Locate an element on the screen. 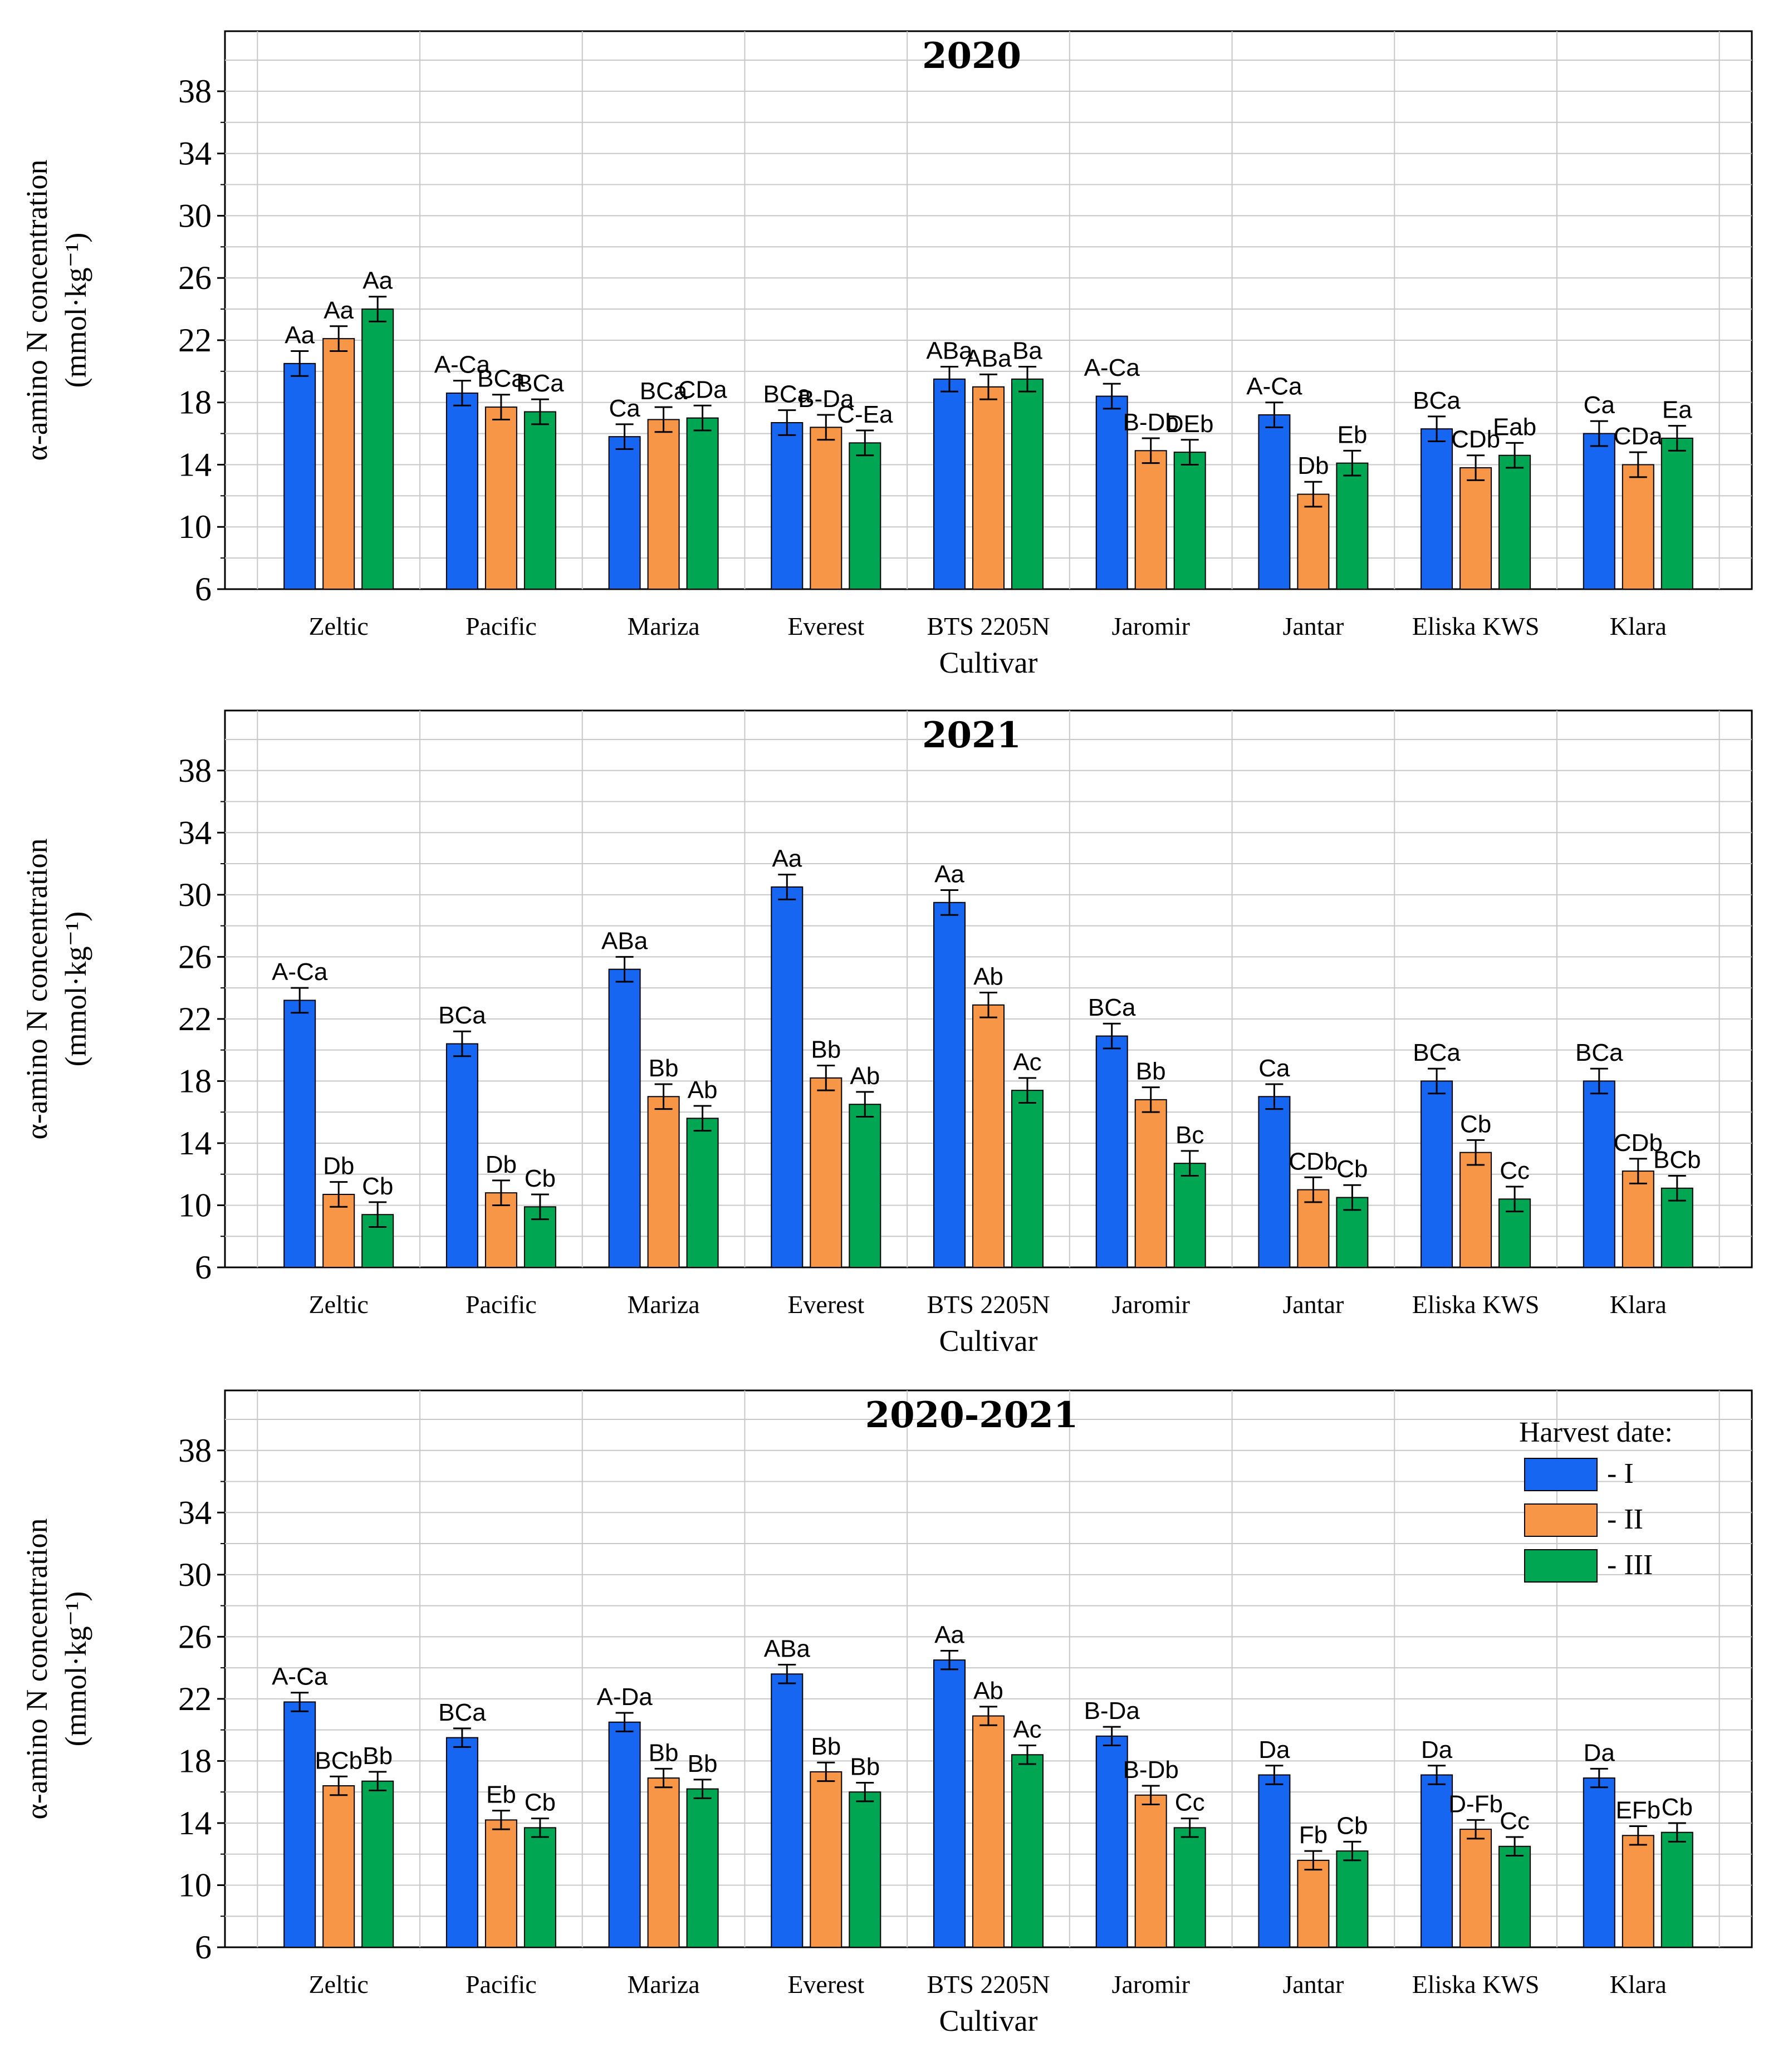 The image size is (1783, 2072). significance-label: Eab is located at coordinates (1514, 426).